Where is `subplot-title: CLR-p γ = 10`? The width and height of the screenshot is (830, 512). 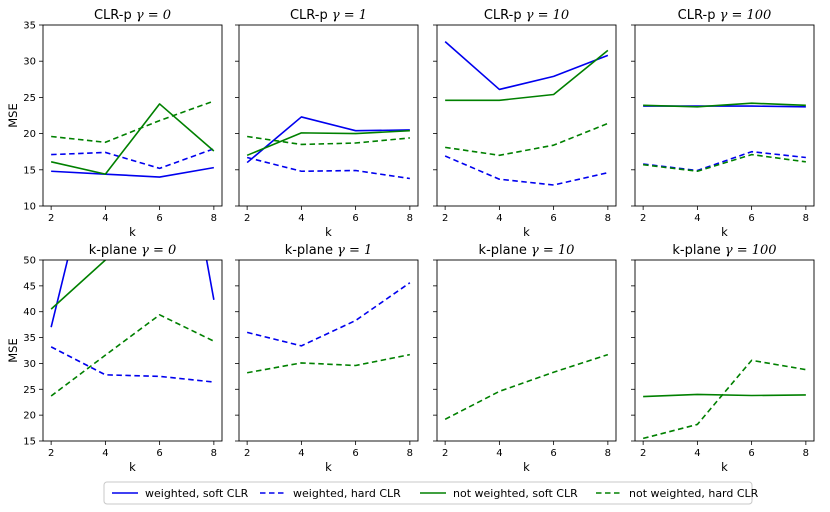 subplot-title: CLR-p γ = 10 is located at coordinates (526, 15).